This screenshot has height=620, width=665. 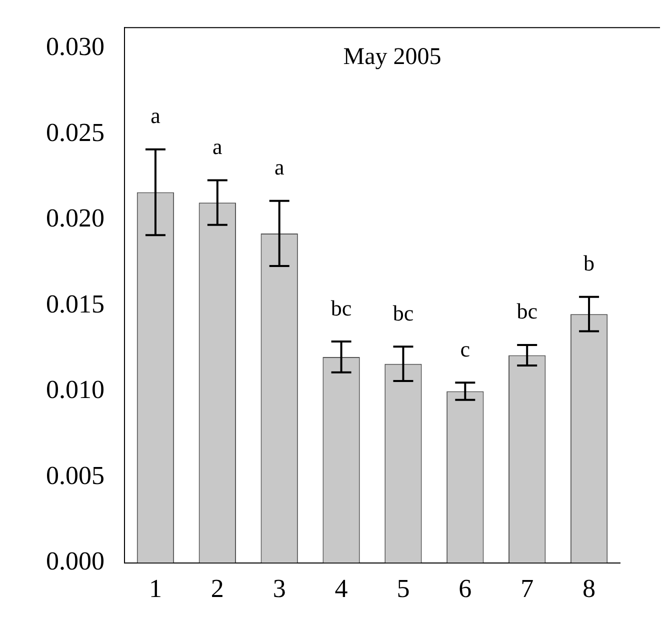 What do you see at coordinates (75, 389) in the screenshot?
I see `y-tick-label: 0.010` at bounding box center [75, 389].